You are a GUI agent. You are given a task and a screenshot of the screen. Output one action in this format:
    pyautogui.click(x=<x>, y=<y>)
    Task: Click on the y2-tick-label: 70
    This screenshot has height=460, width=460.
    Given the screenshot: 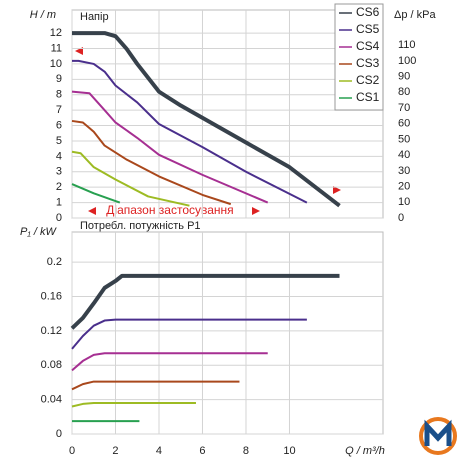 What is the action you would take?
    pyautogui.click(x=404, y=108)
    